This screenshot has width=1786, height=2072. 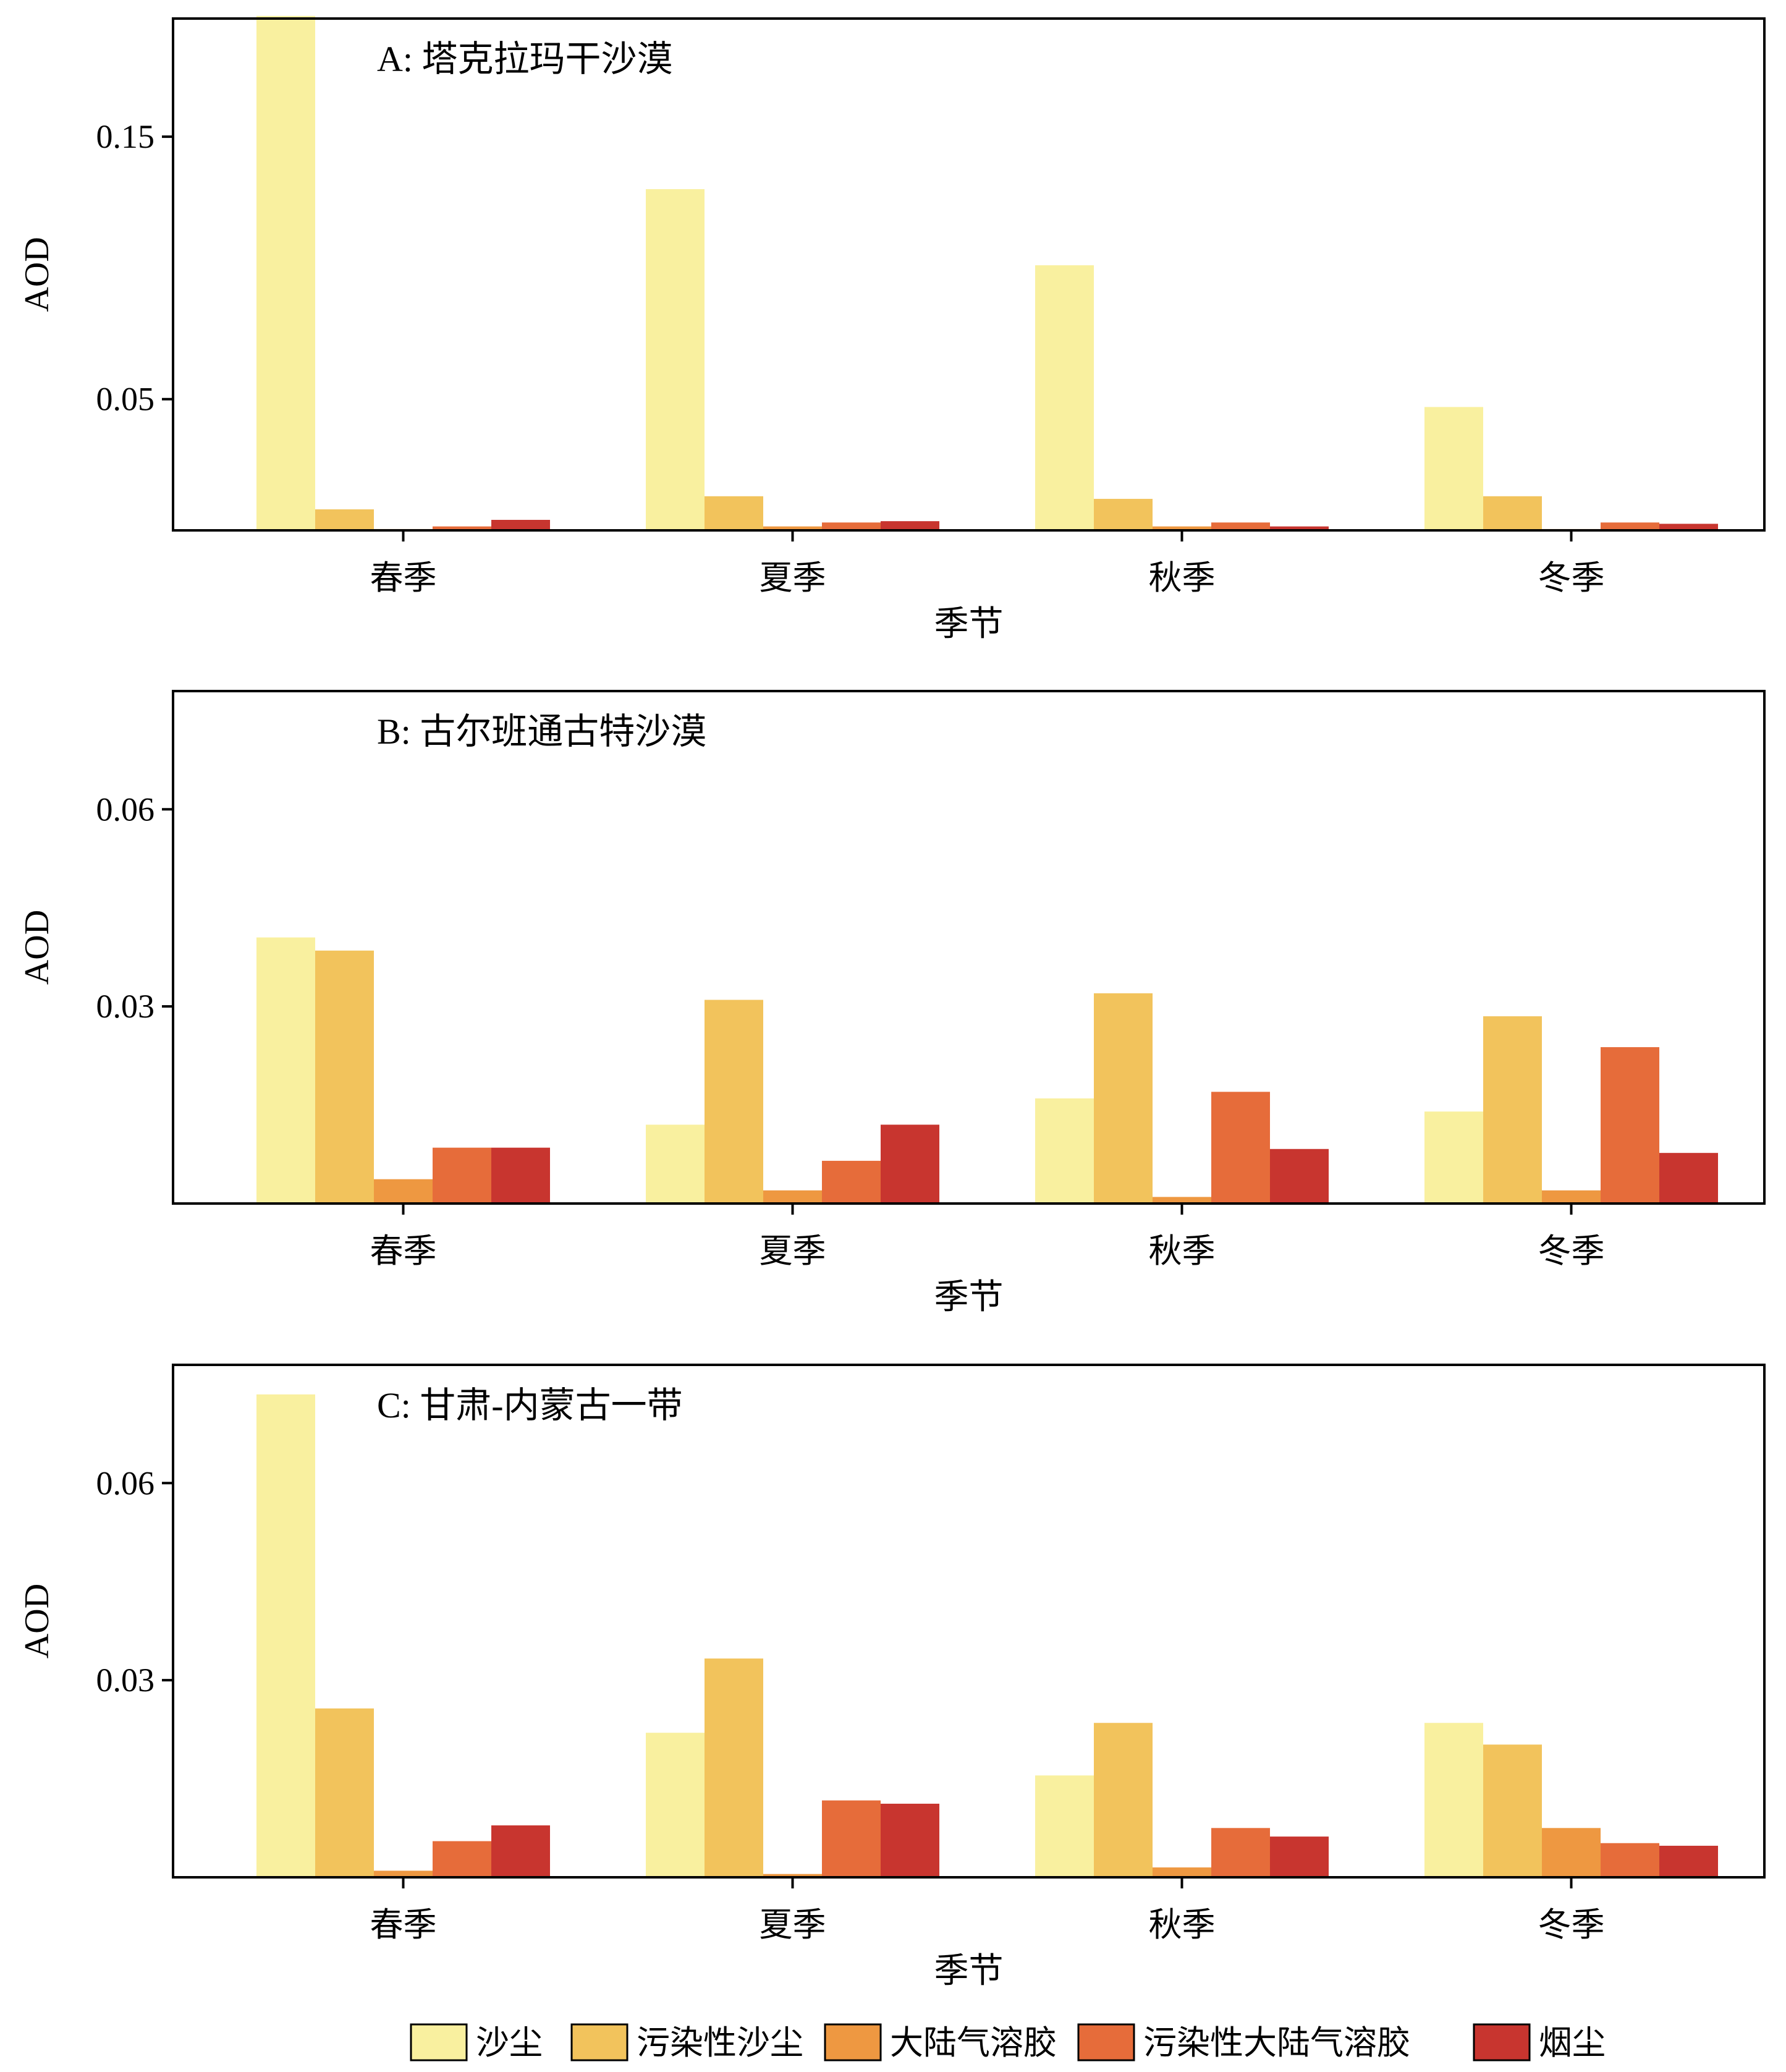 What do you see at coordinates (910, 1840) in the screenshot?
I see `bar-3-烟尘-夏季` at bounding box center [910, 1840].